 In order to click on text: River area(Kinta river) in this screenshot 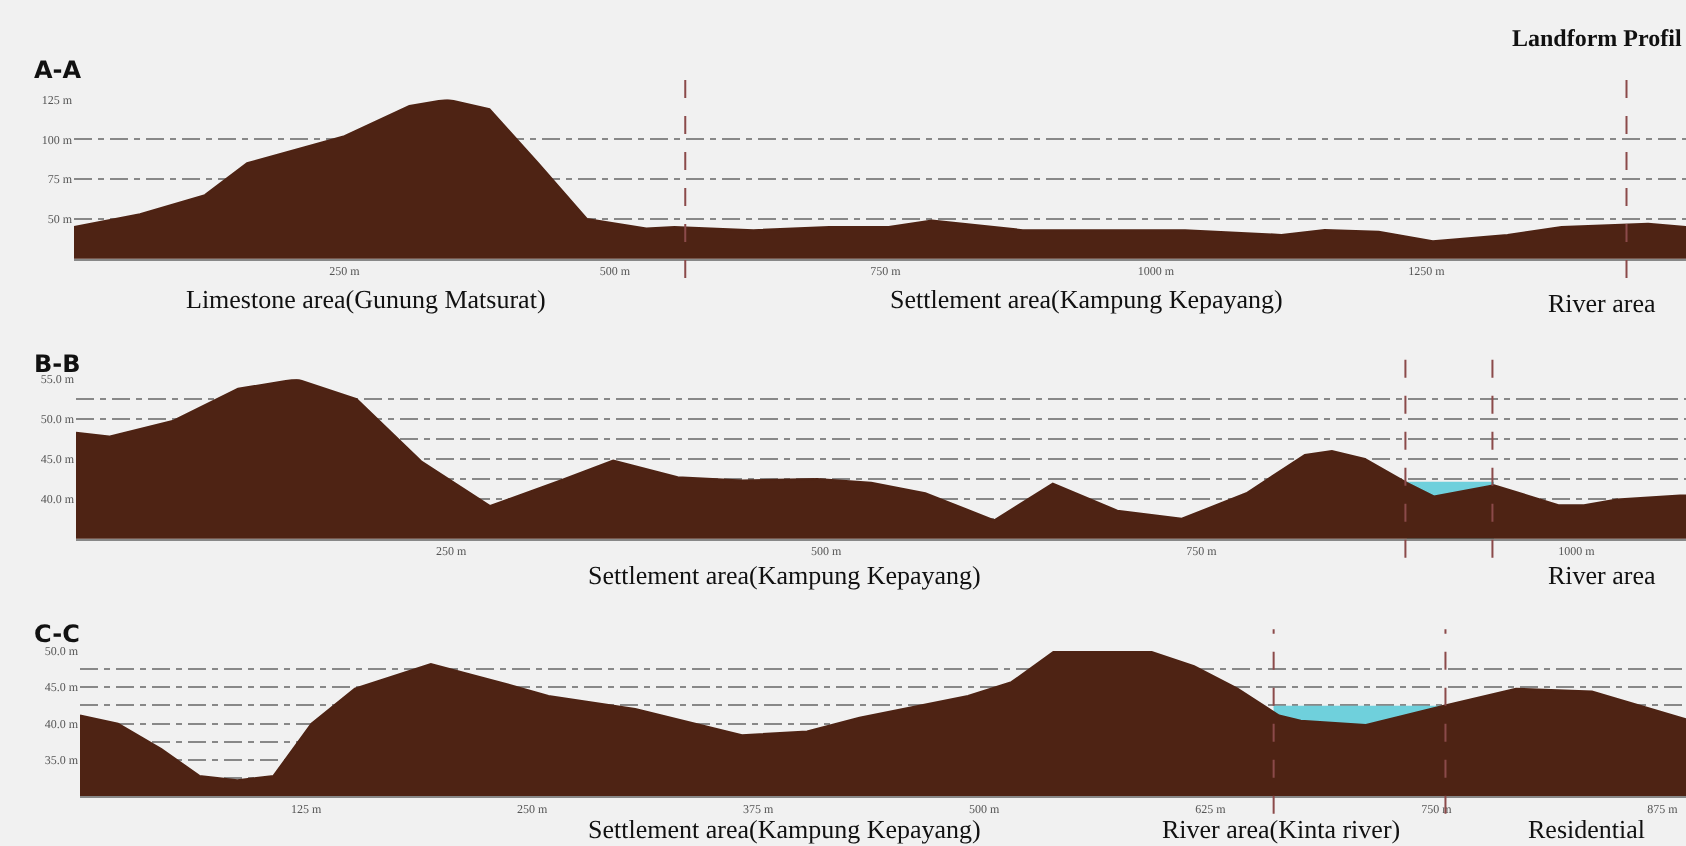, I will do `click(1281, 829)`.